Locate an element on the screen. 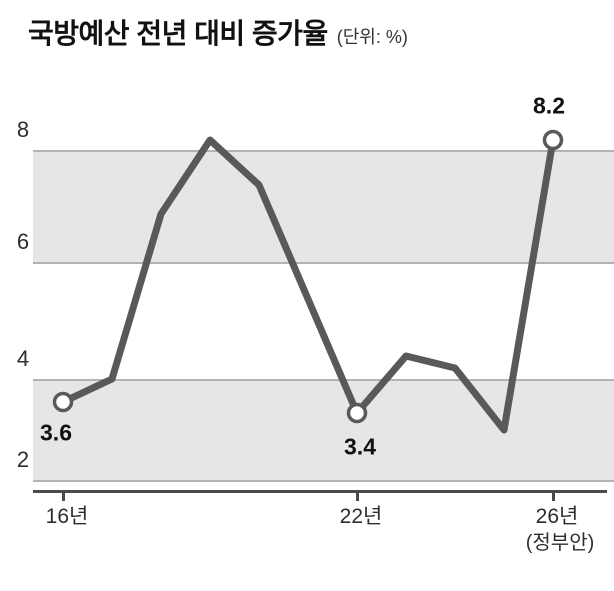 Image resolution: width=614 pixels, height=591 pixels. x-axis-tick-sublabel: (정부안) is located at coordinates (560, 543).